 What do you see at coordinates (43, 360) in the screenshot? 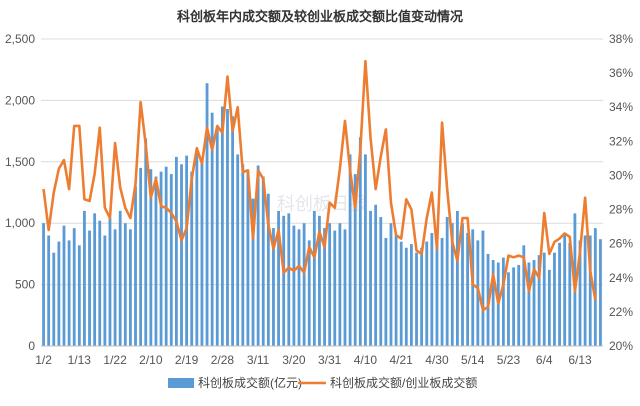
I see `x-tick-label: 1/2` at bounding box center [43, 360].